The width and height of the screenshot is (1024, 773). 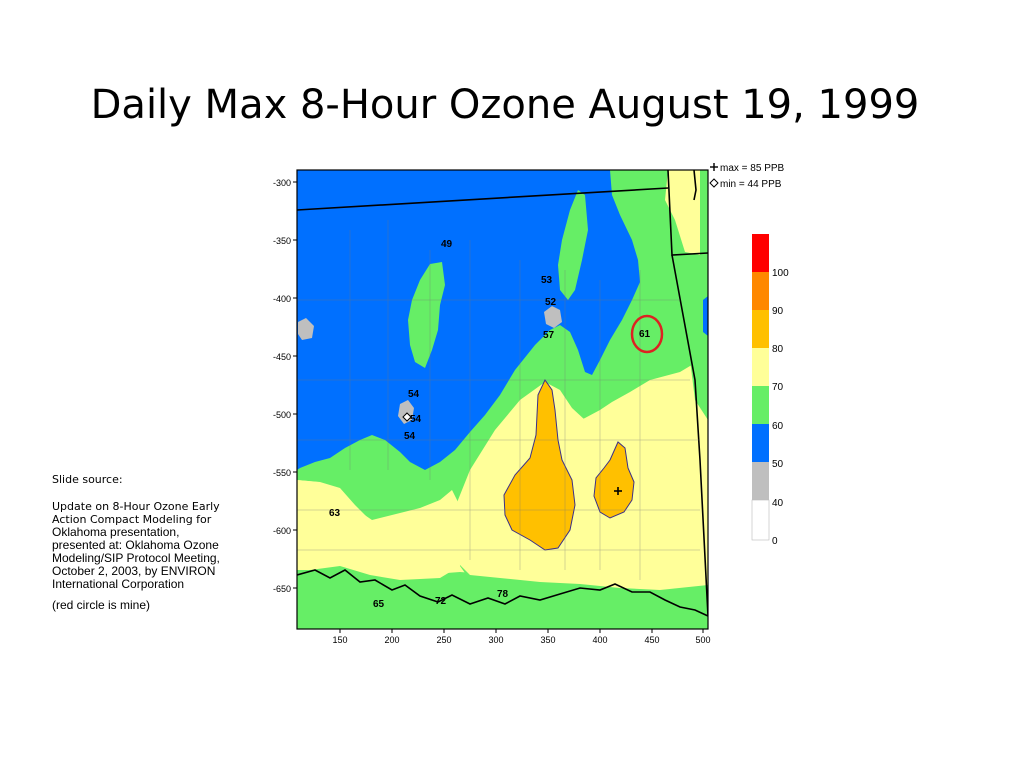 What do you see at coordinates (547, 280) in the screenshot?
I see `label-53: 53` at bounding box center [547, 280].